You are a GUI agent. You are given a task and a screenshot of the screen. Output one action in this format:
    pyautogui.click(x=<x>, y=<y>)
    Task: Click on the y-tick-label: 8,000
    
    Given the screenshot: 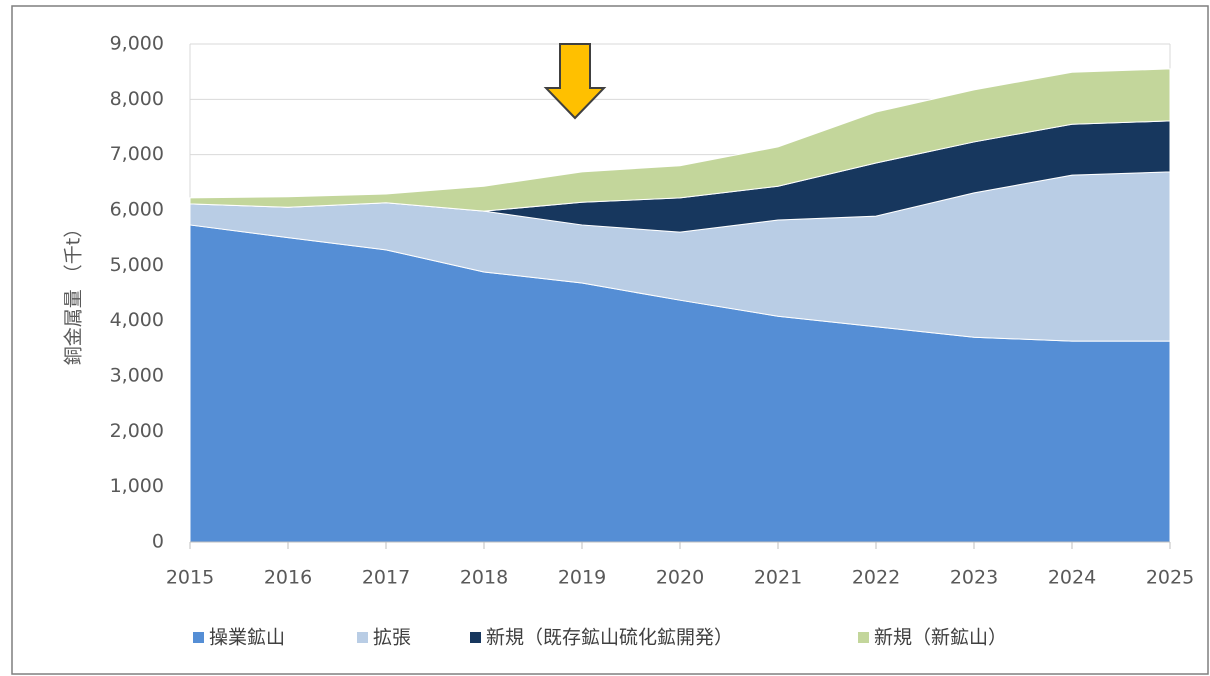 What is the action you would take?
    pyautogui.click(x=137, y=99)
    